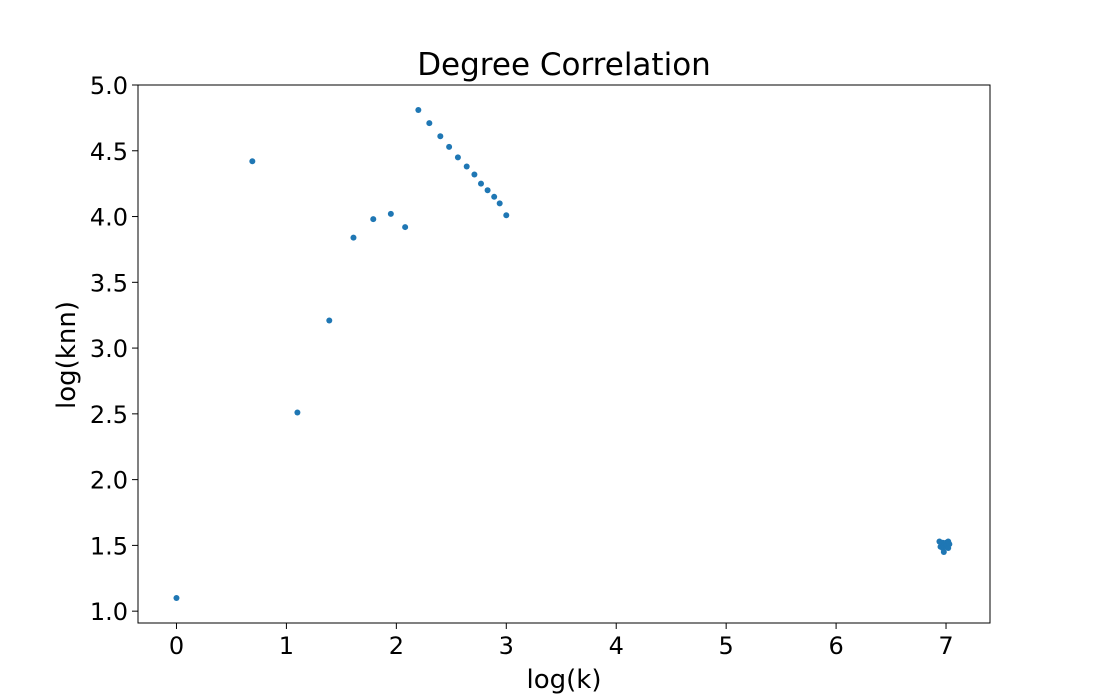  What do you see at coordinates (67, 355) in the screenshot?
I see `y-axis-label: log(knn)` at bounding box center [67, 355].